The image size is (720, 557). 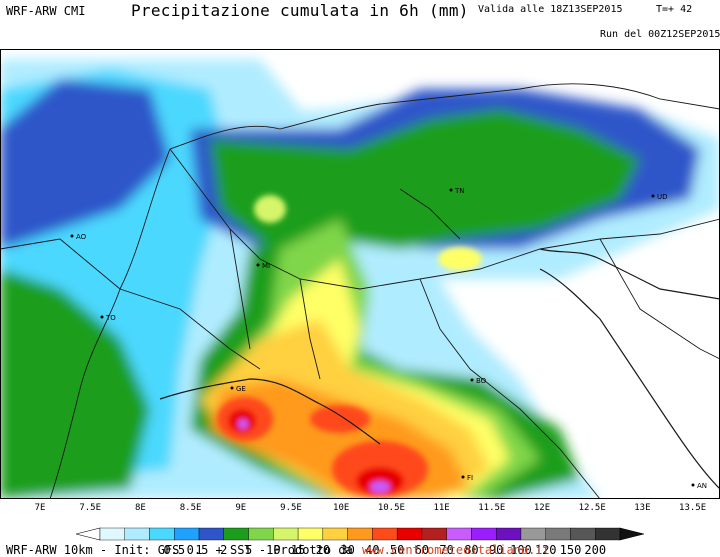 I want to click on colorbar-tick-label: 20, so click(x=323, y=550).